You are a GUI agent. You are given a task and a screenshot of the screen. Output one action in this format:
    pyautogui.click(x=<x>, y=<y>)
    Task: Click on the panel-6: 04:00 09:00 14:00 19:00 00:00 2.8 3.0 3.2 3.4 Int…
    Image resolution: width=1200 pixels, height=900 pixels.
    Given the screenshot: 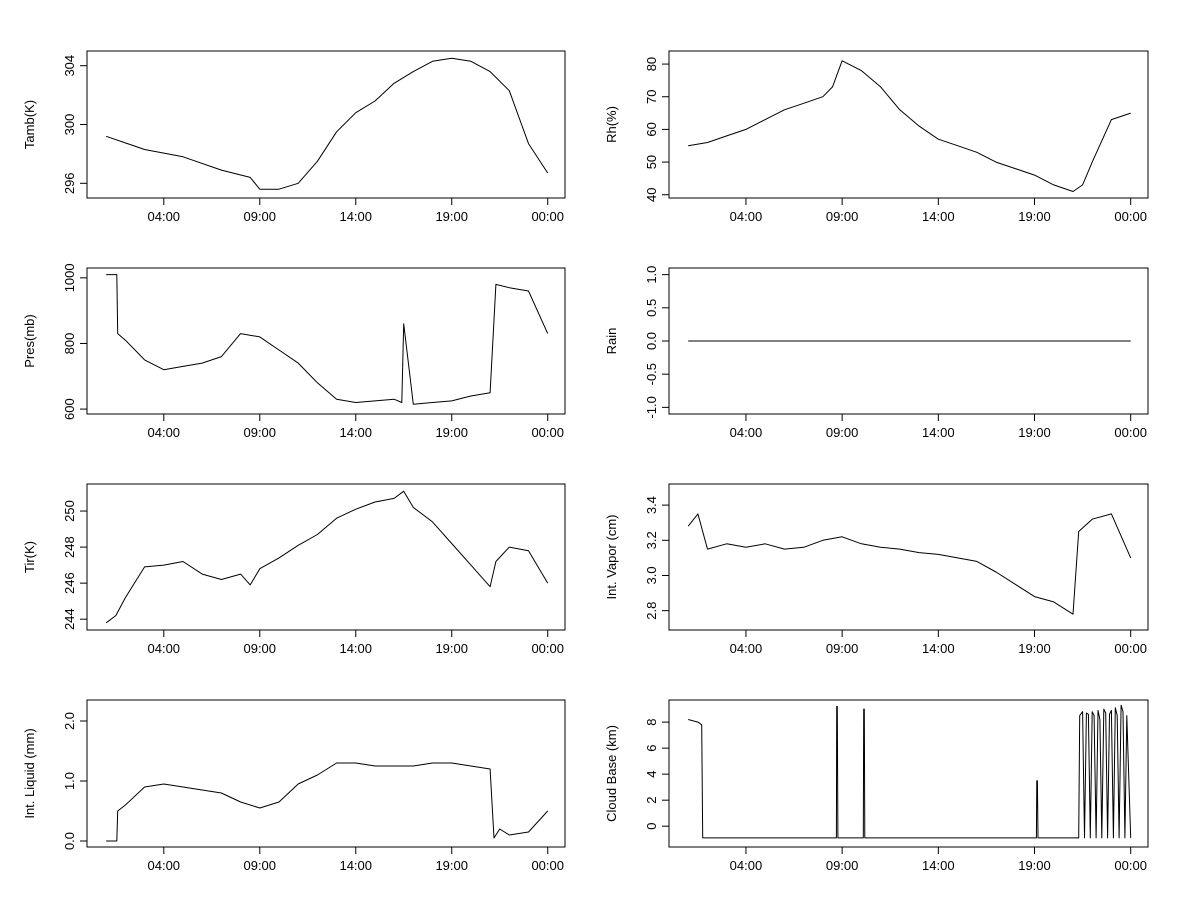 What is the action you would take?
    pyautogui.click(x=876, y=569)
    